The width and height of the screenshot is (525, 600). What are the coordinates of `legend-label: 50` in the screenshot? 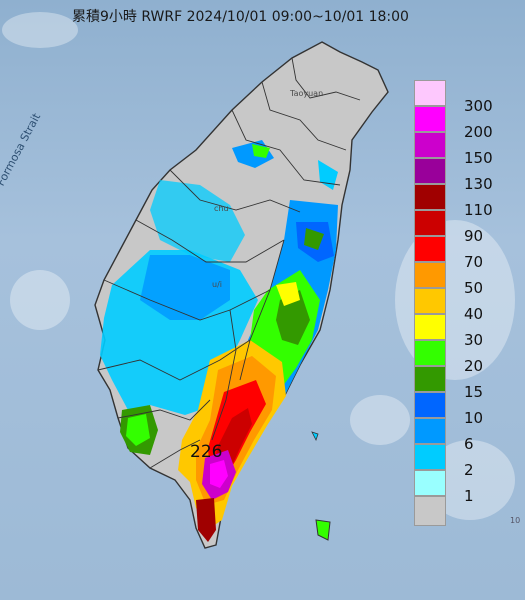 It's located at (474, 288).